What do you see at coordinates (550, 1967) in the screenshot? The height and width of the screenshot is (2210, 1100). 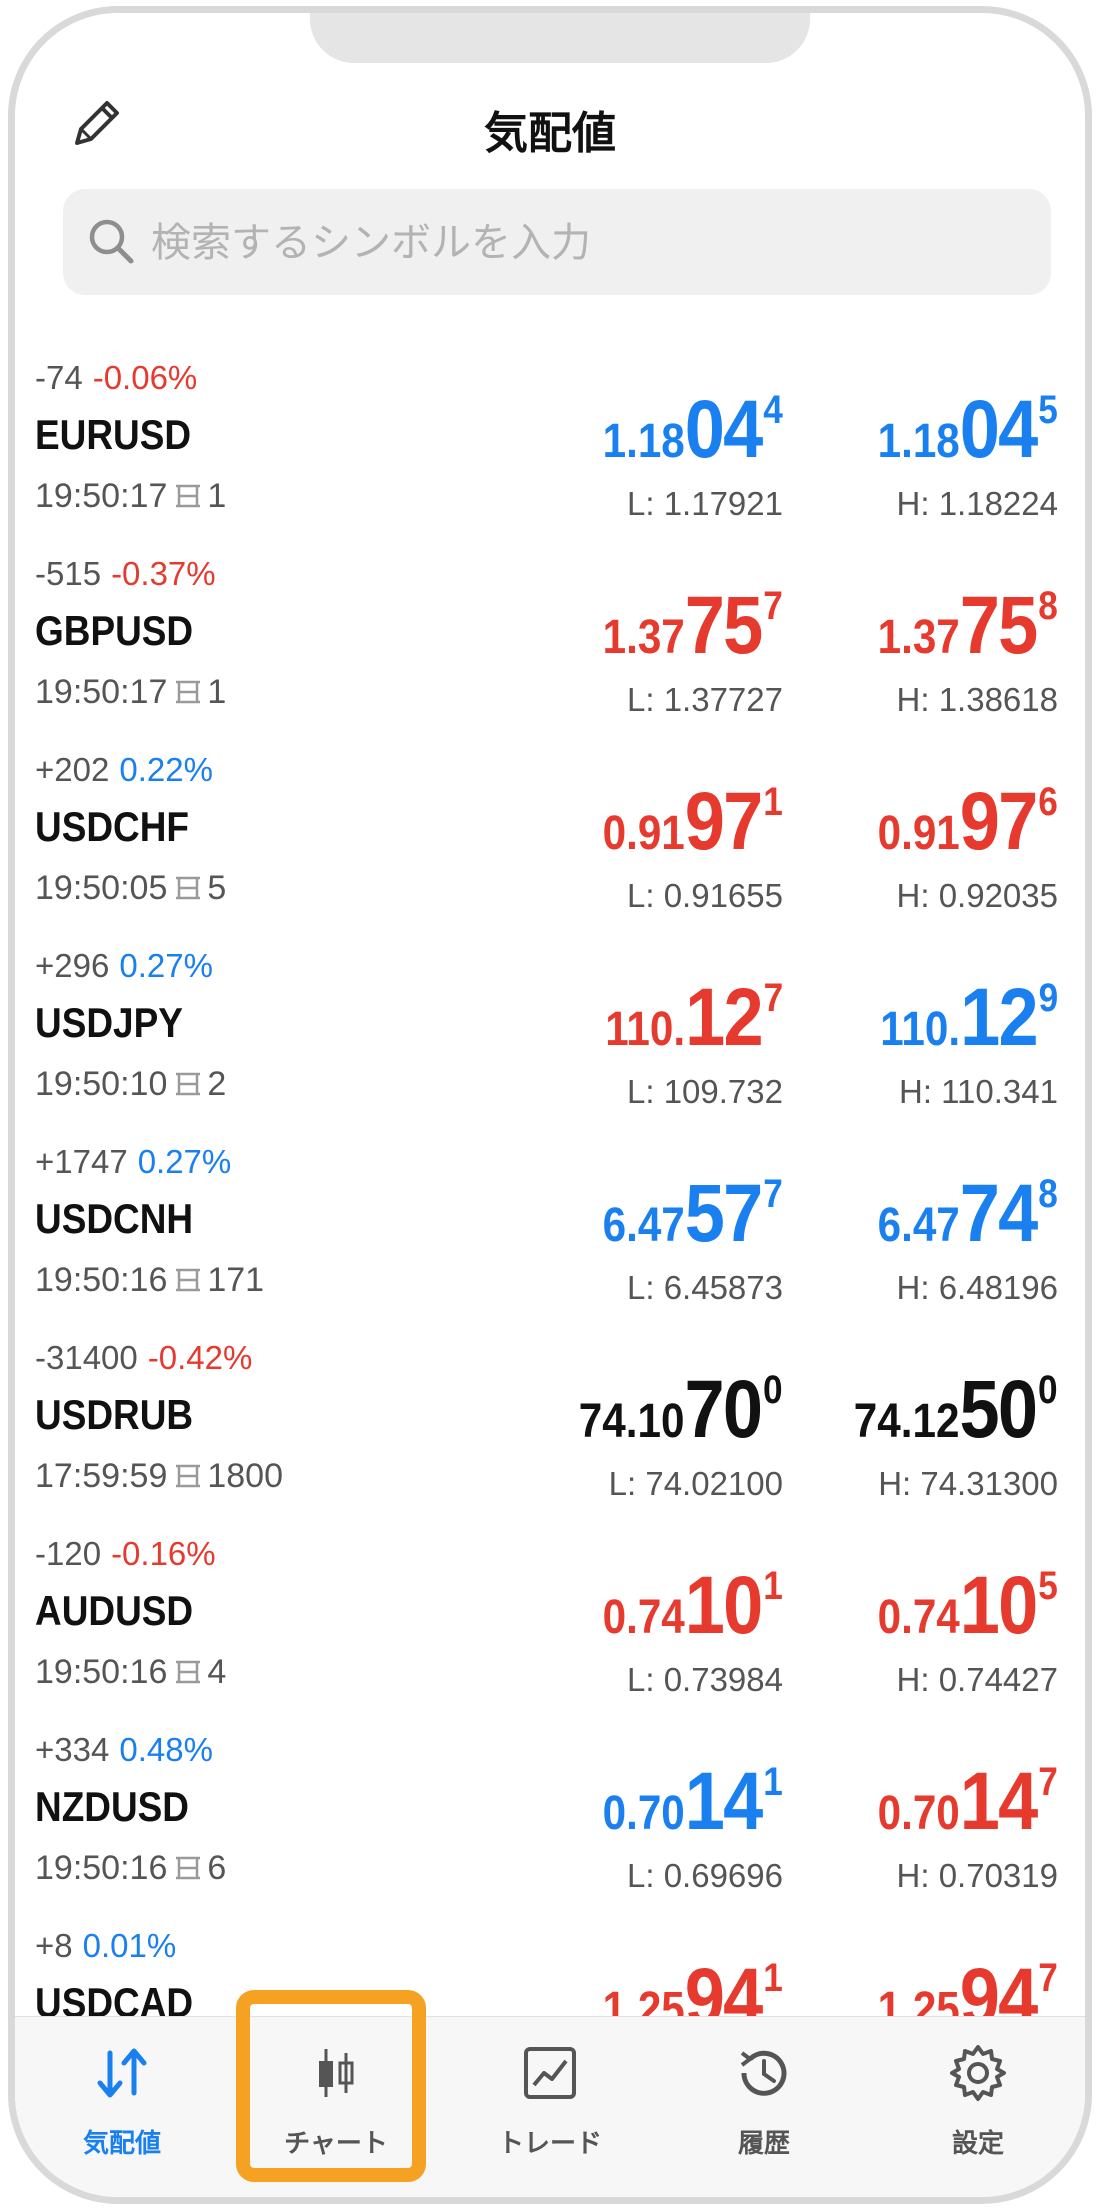 I see `quote-row: +8 0.01% USDCAD 1.25941 1.25947` at bounding box center [550, 1967].